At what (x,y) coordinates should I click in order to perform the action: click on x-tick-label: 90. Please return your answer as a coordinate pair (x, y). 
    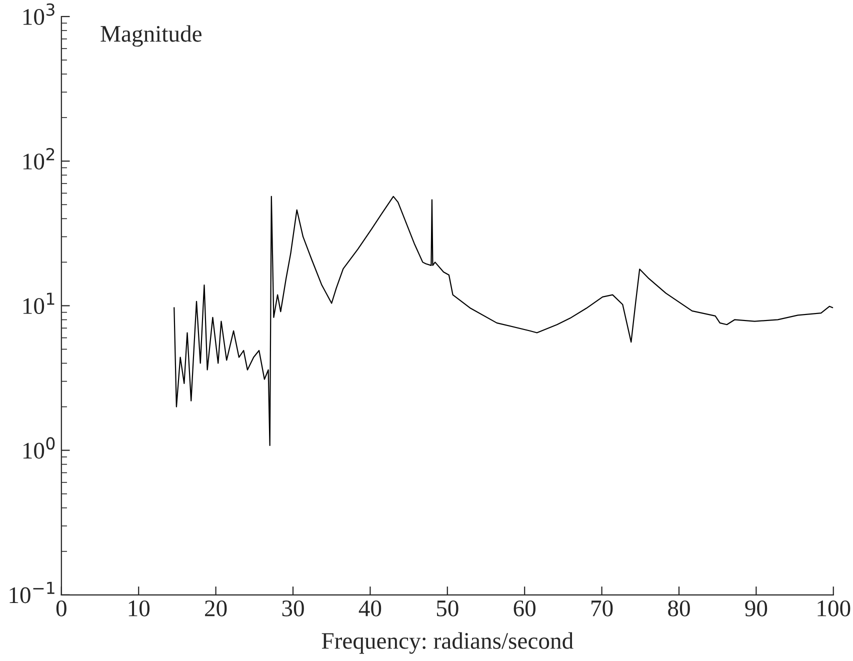
    Looking at the image, I should click on (756, 608).